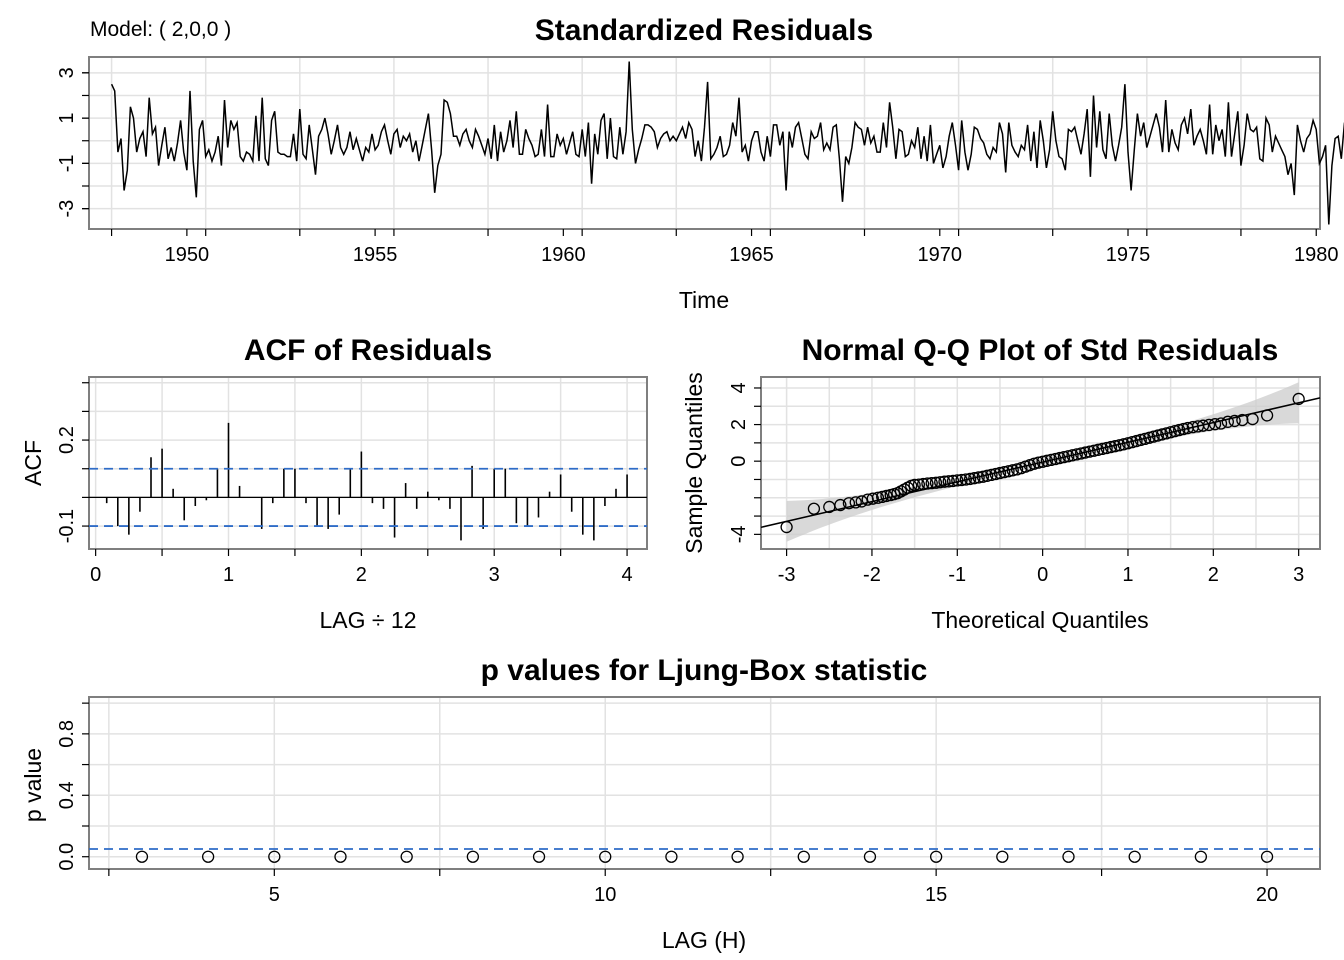 The width and height of the screenshot is (1344, 960). Describe the element at coordinates (67, 734) in the screenshot. I see `y-tick-label: 0.8` at that location.